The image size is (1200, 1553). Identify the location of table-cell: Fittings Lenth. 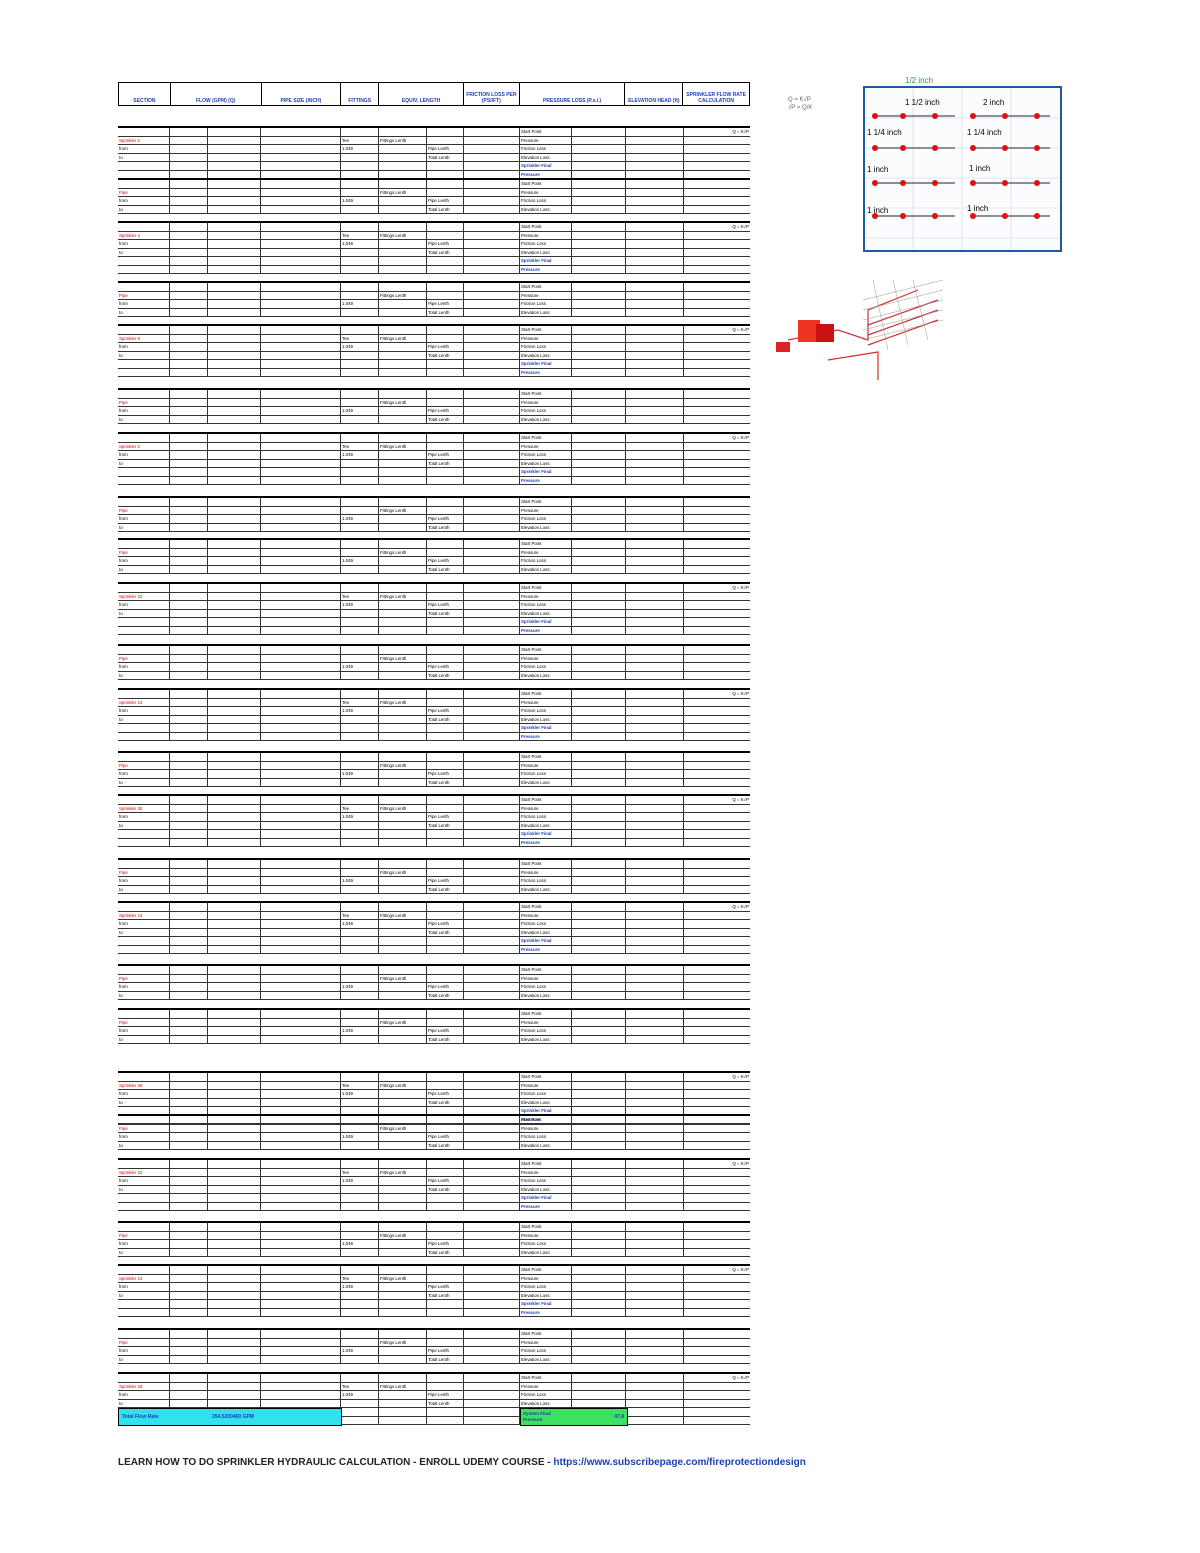
(403, 402).